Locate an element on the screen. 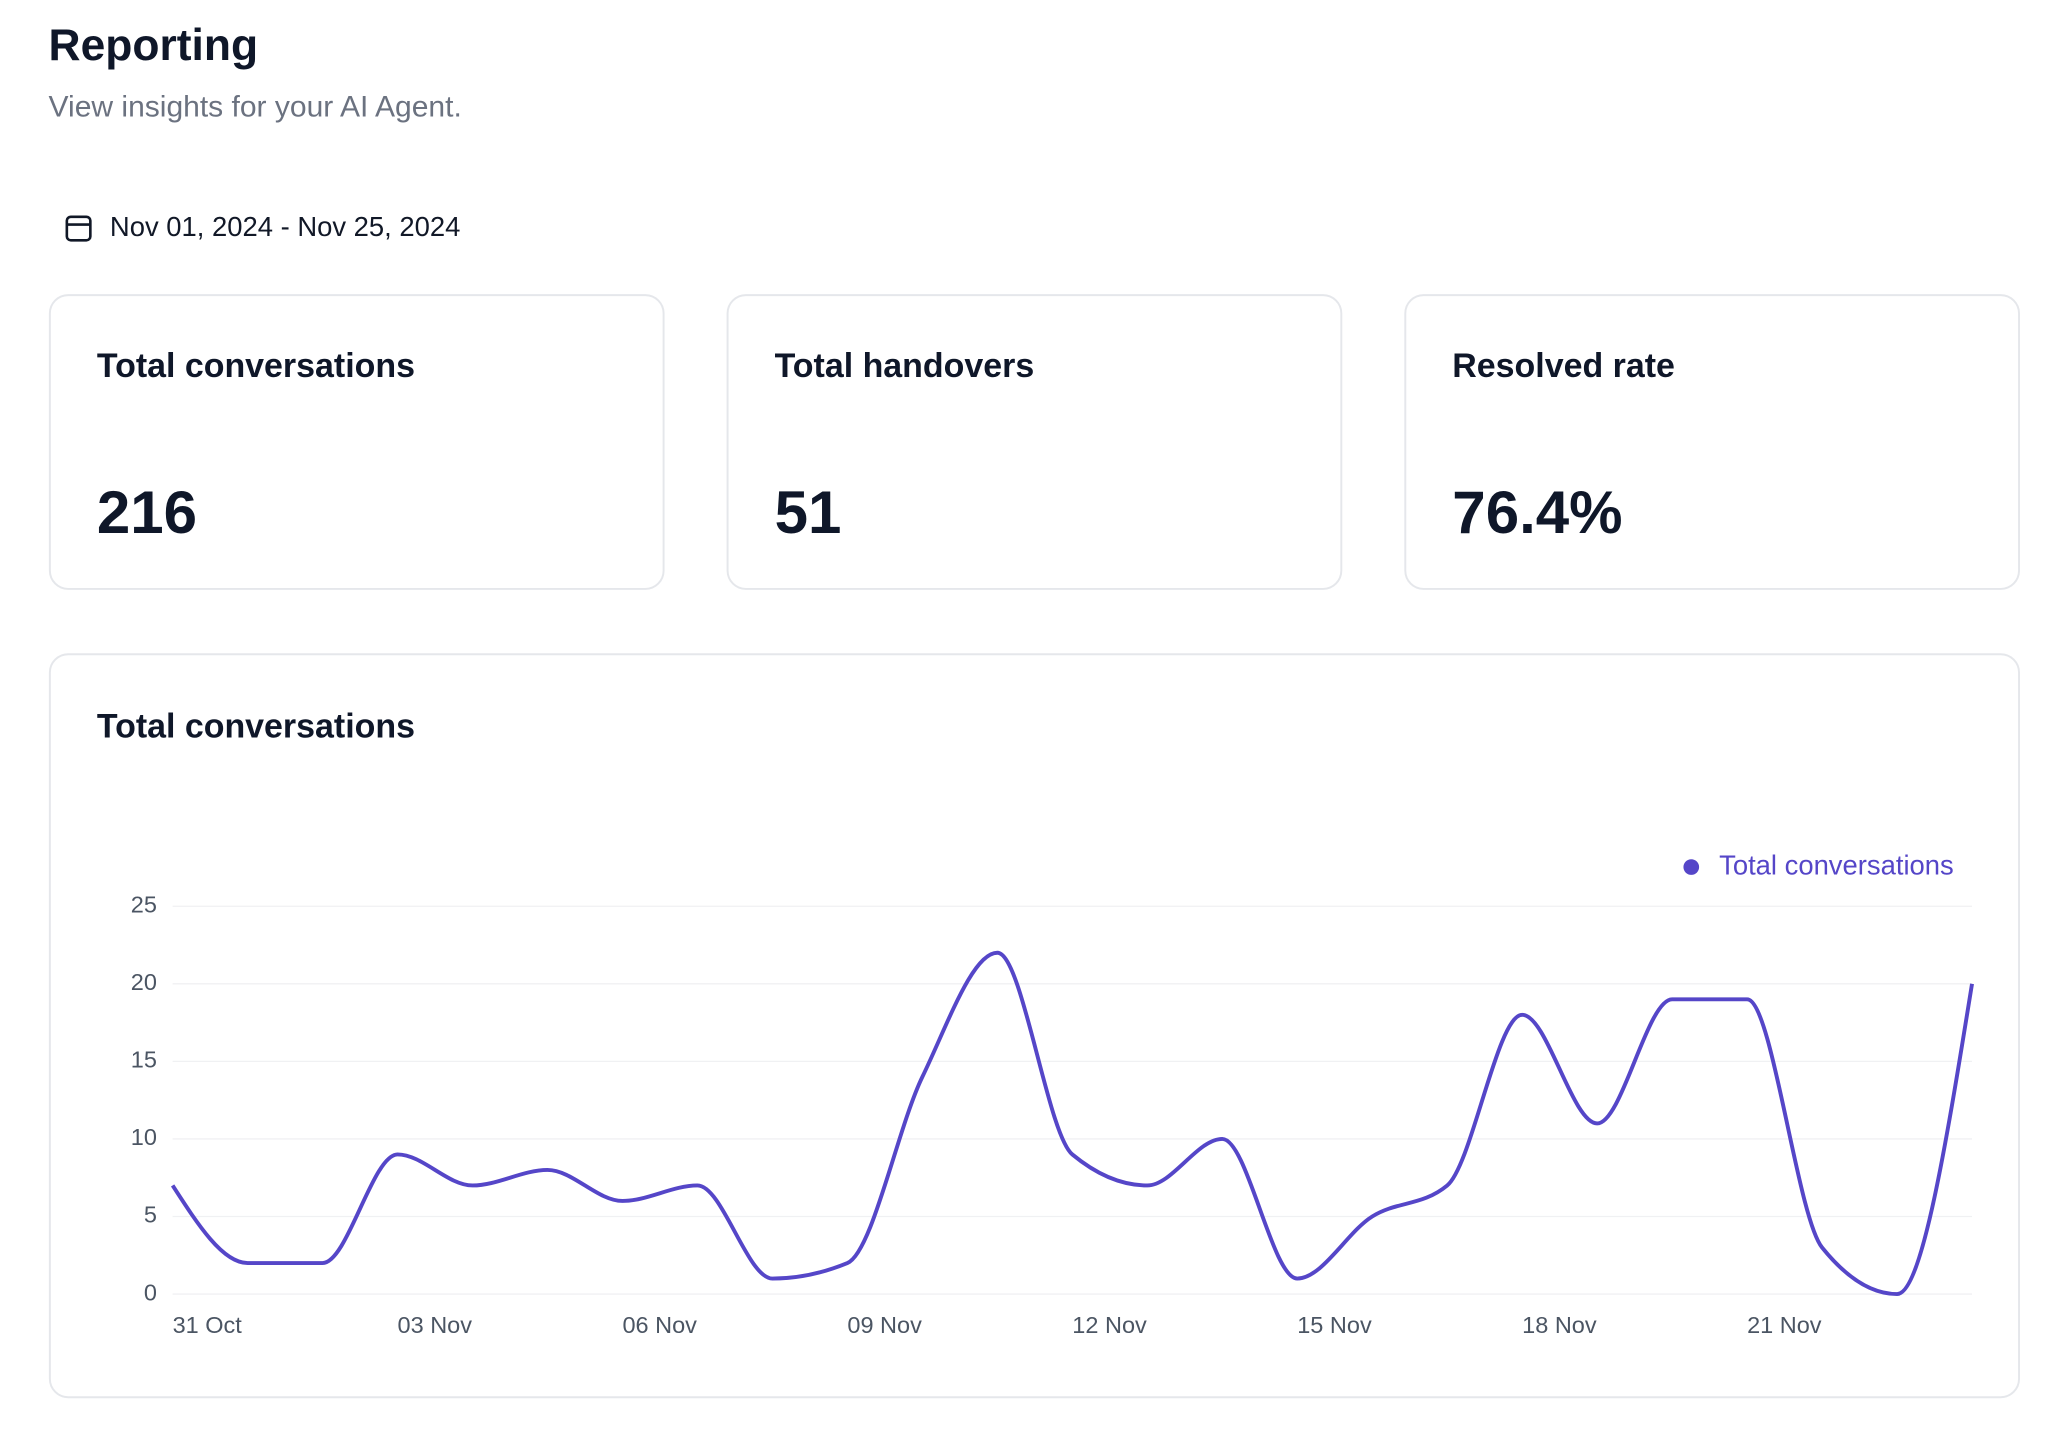 The image size is (2048, 1439). stat-label: Total conversations is located at coordinates (256, 366).